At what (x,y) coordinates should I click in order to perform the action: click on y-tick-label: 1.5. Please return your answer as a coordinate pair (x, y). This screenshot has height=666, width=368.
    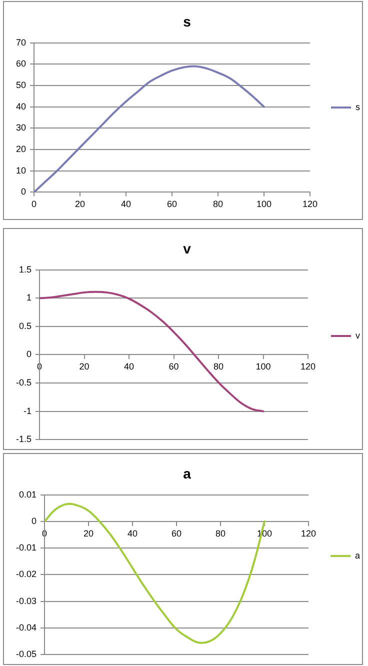
    Looking at the image, I should click on (25, 269).